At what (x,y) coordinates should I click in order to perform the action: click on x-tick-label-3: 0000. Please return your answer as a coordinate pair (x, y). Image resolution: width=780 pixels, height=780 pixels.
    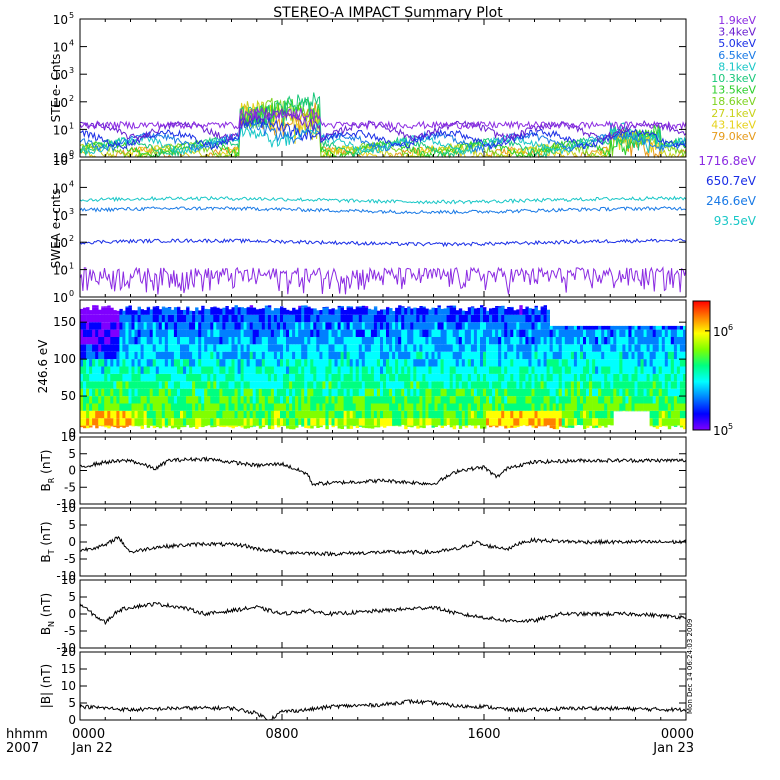
    Looking at the image, I should click on (677, 734).